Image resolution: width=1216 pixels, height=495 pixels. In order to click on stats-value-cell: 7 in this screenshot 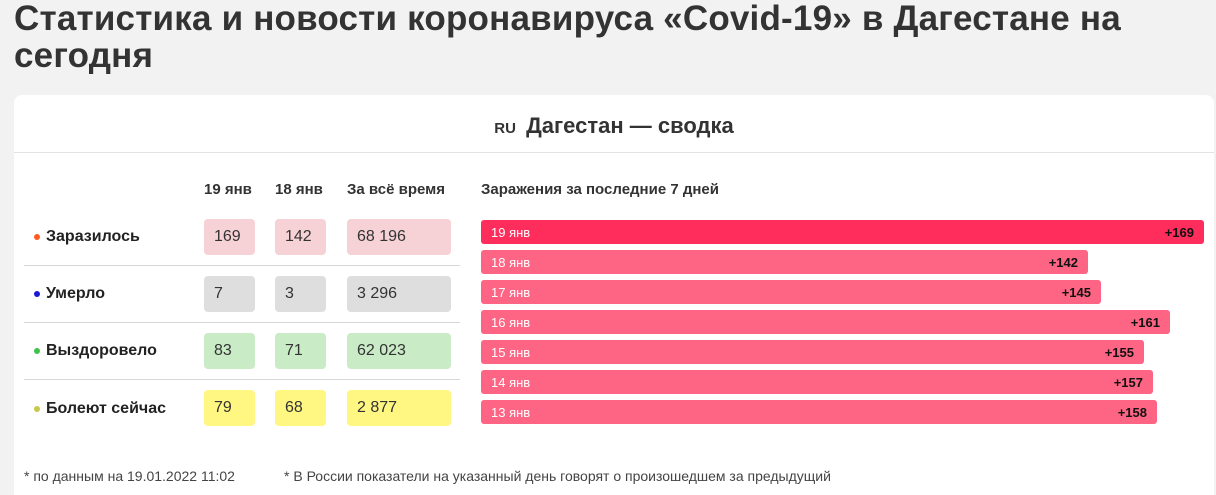, I will do `click(229, 294)`.